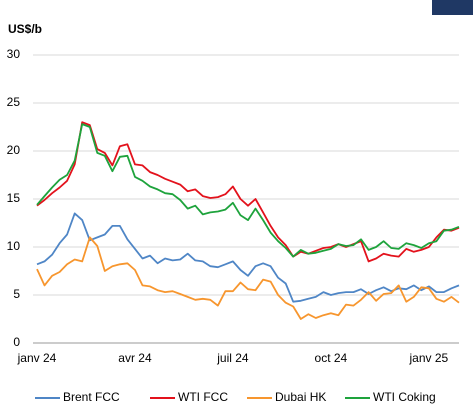 The height and width of the screenshot is (408, 473). What do you see at coordinates (232, 358) in the screenshot?
I see `x-tick-label: juil 24` at bounding box center [232, 358].